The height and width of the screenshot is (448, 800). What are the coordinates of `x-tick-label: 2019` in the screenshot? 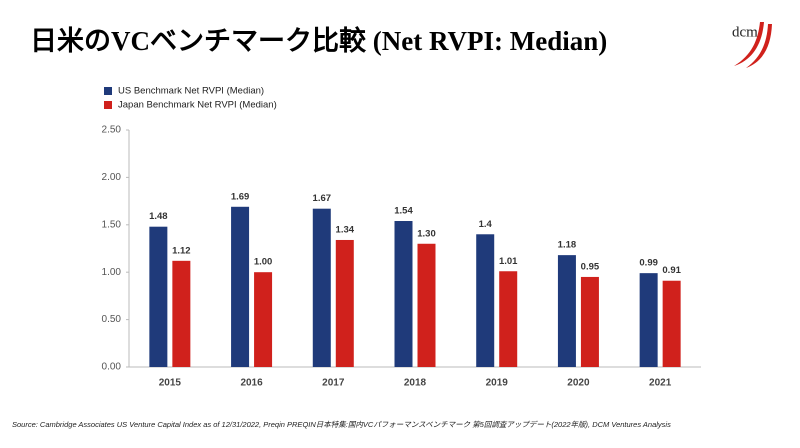 It's located at (497, 383).